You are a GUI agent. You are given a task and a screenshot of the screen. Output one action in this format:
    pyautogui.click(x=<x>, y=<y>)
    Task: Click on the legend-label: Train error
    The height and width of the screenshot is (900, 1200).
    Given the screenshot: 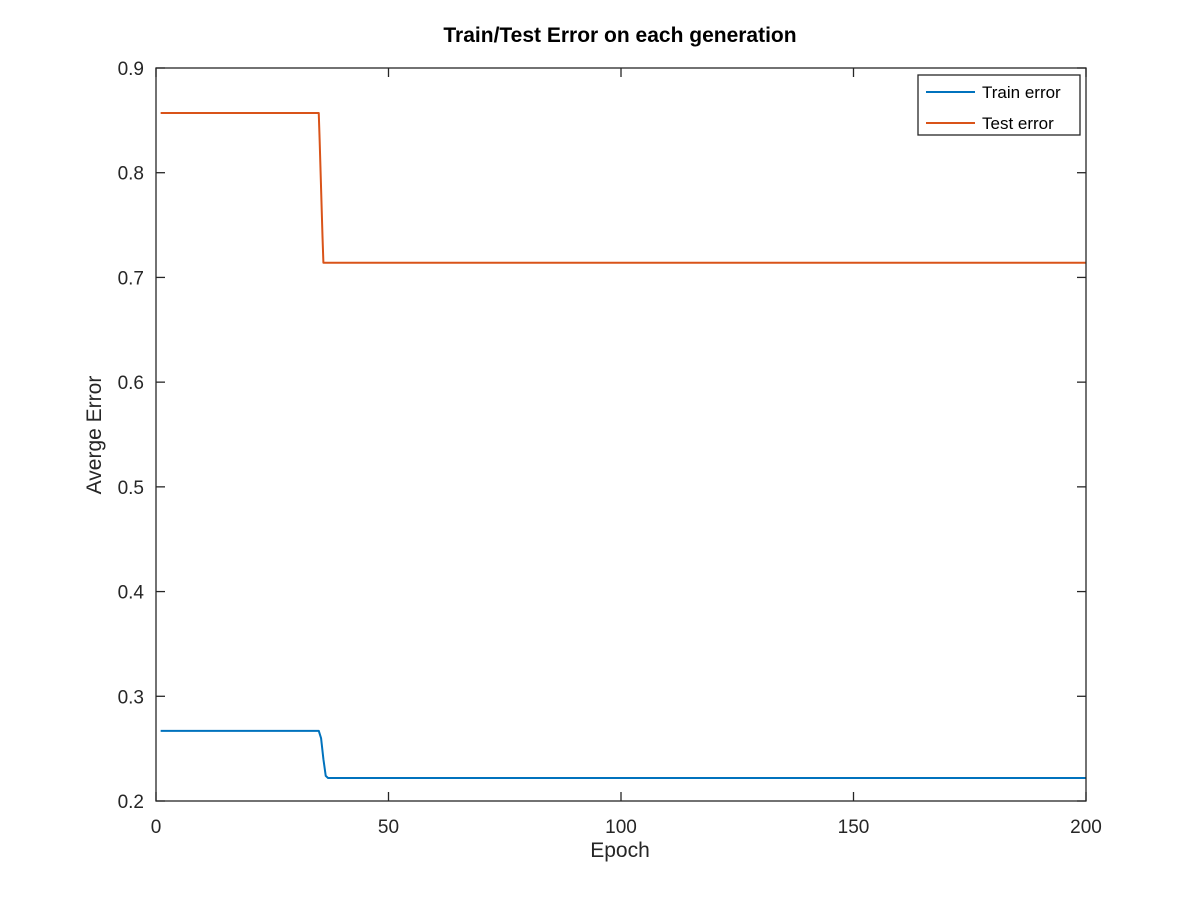 What is the action you would take?
    pyautogui.click(x=1021, y=92)
    